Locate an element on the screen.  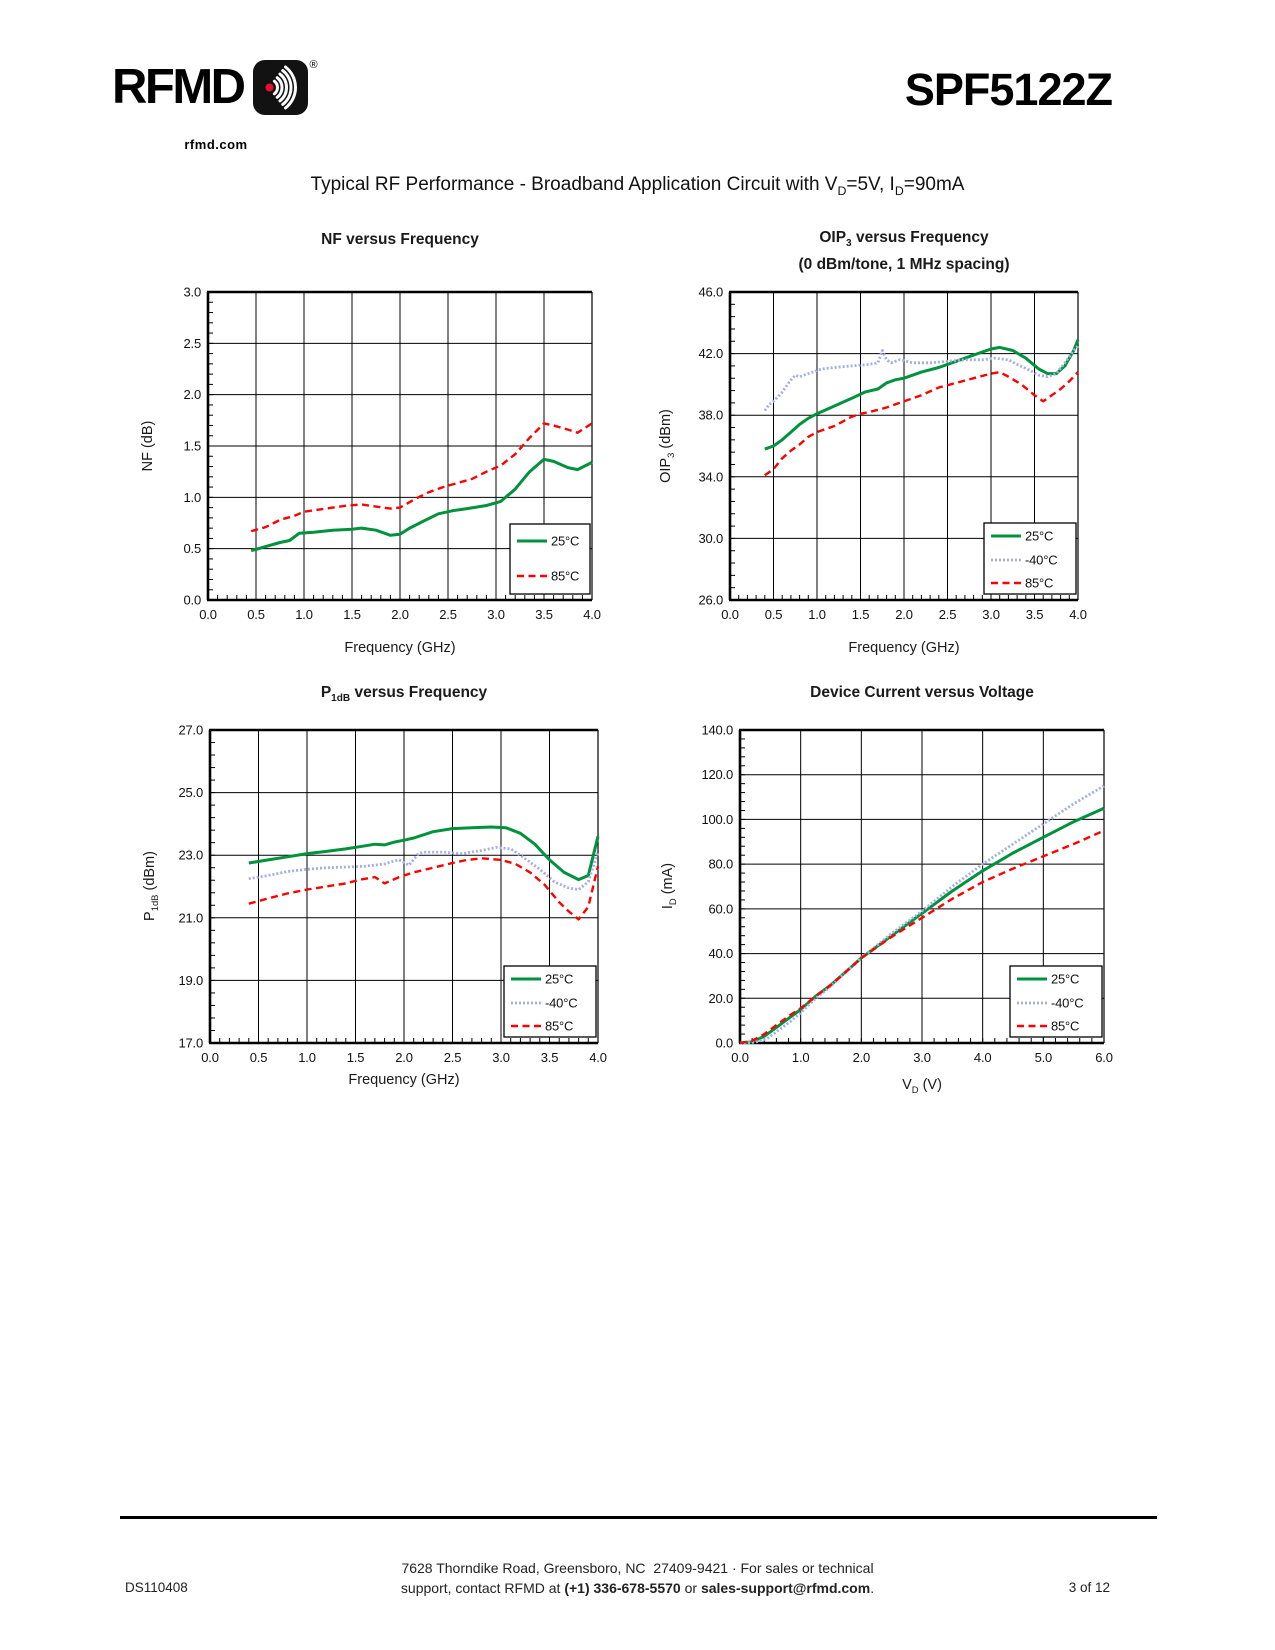
svg-text: 80.0 is located at coordinates (720, 864).